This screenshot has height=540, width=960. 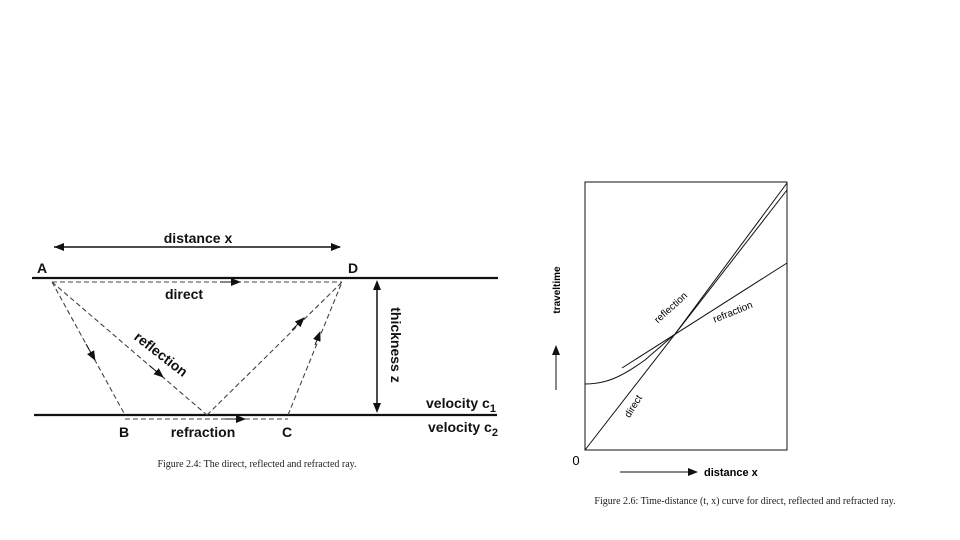 What do you see at coordinates (396, 344) in the screenshot?
I see `thickness-label: thickness z` at bounding box center [396, 344].